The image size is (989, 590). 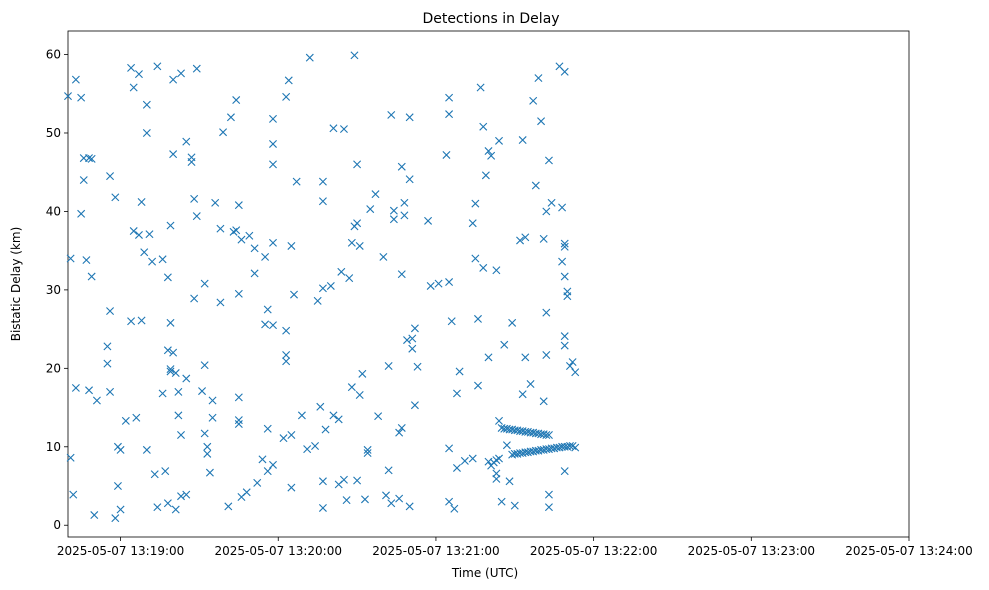 I want to click on y-tick-label: 20, so click(x=53, y=368).